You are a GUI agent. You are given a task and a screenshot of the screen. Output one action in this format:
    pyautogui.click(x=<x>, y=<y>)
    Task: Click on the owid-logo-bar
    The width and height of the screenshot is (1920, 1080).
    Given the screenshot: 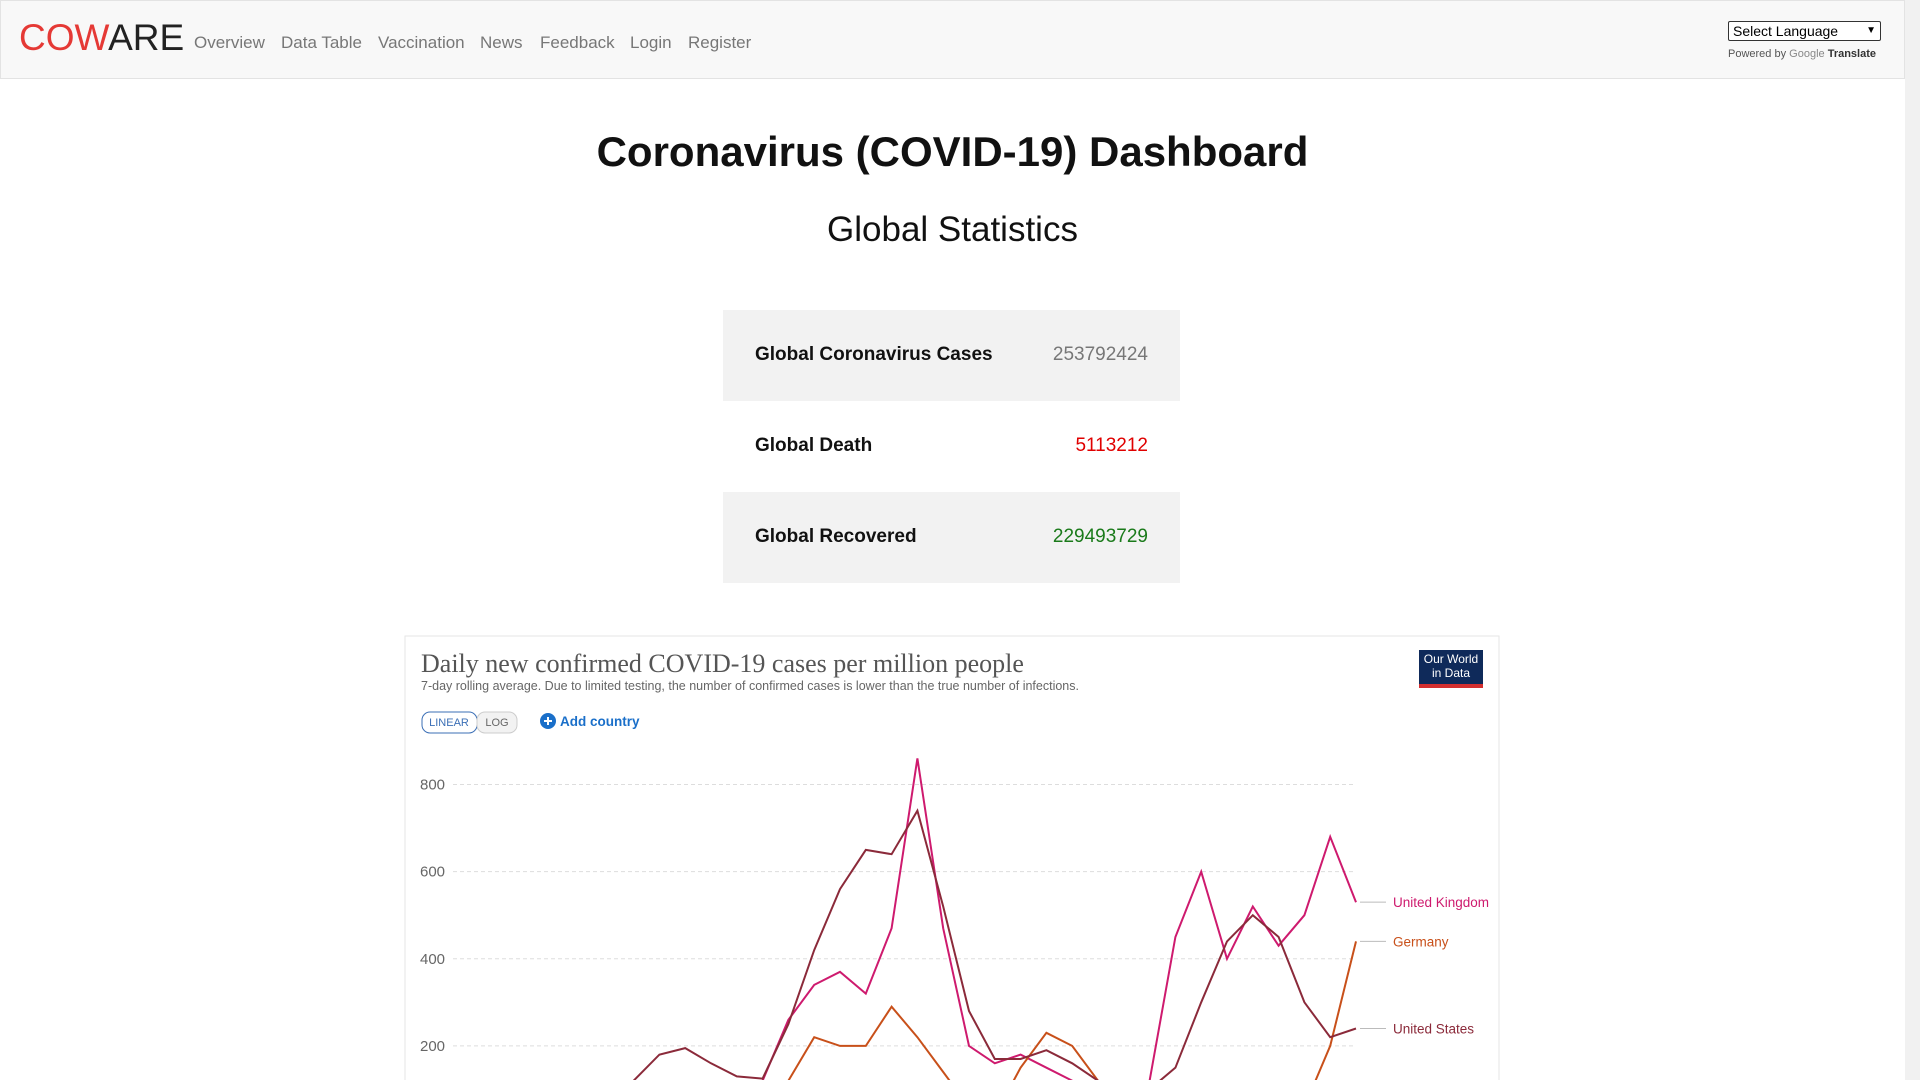 What is the action you would take?
    pyautogui.click(x=1451, y=686)
    